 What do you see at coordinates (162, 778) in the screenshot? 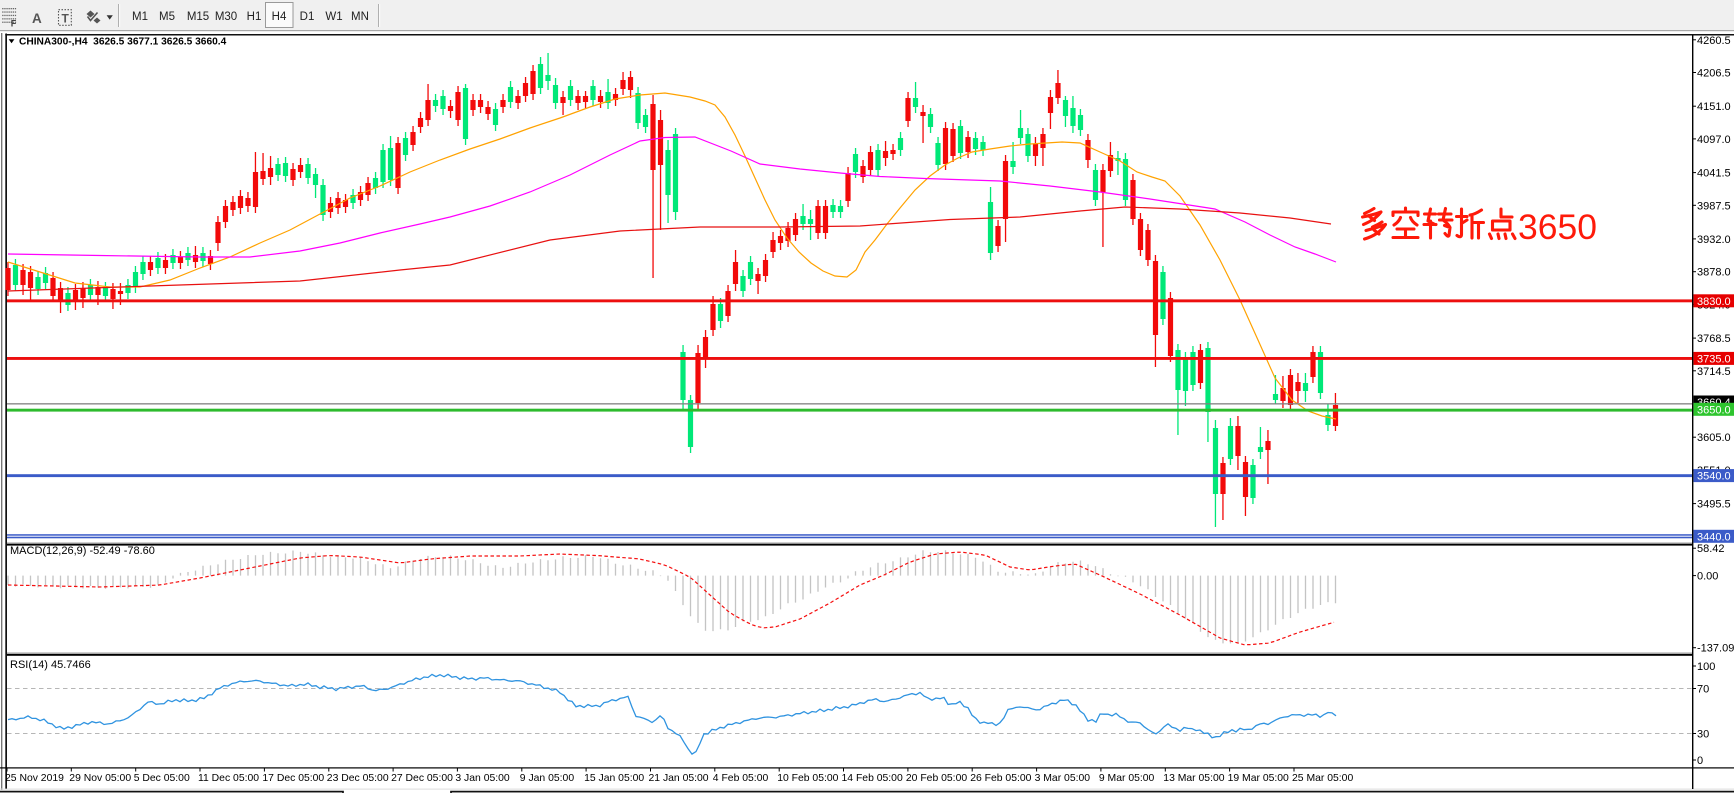
I see `svg-text: 5 Dec 05:00` at bounding box center [162, 778].